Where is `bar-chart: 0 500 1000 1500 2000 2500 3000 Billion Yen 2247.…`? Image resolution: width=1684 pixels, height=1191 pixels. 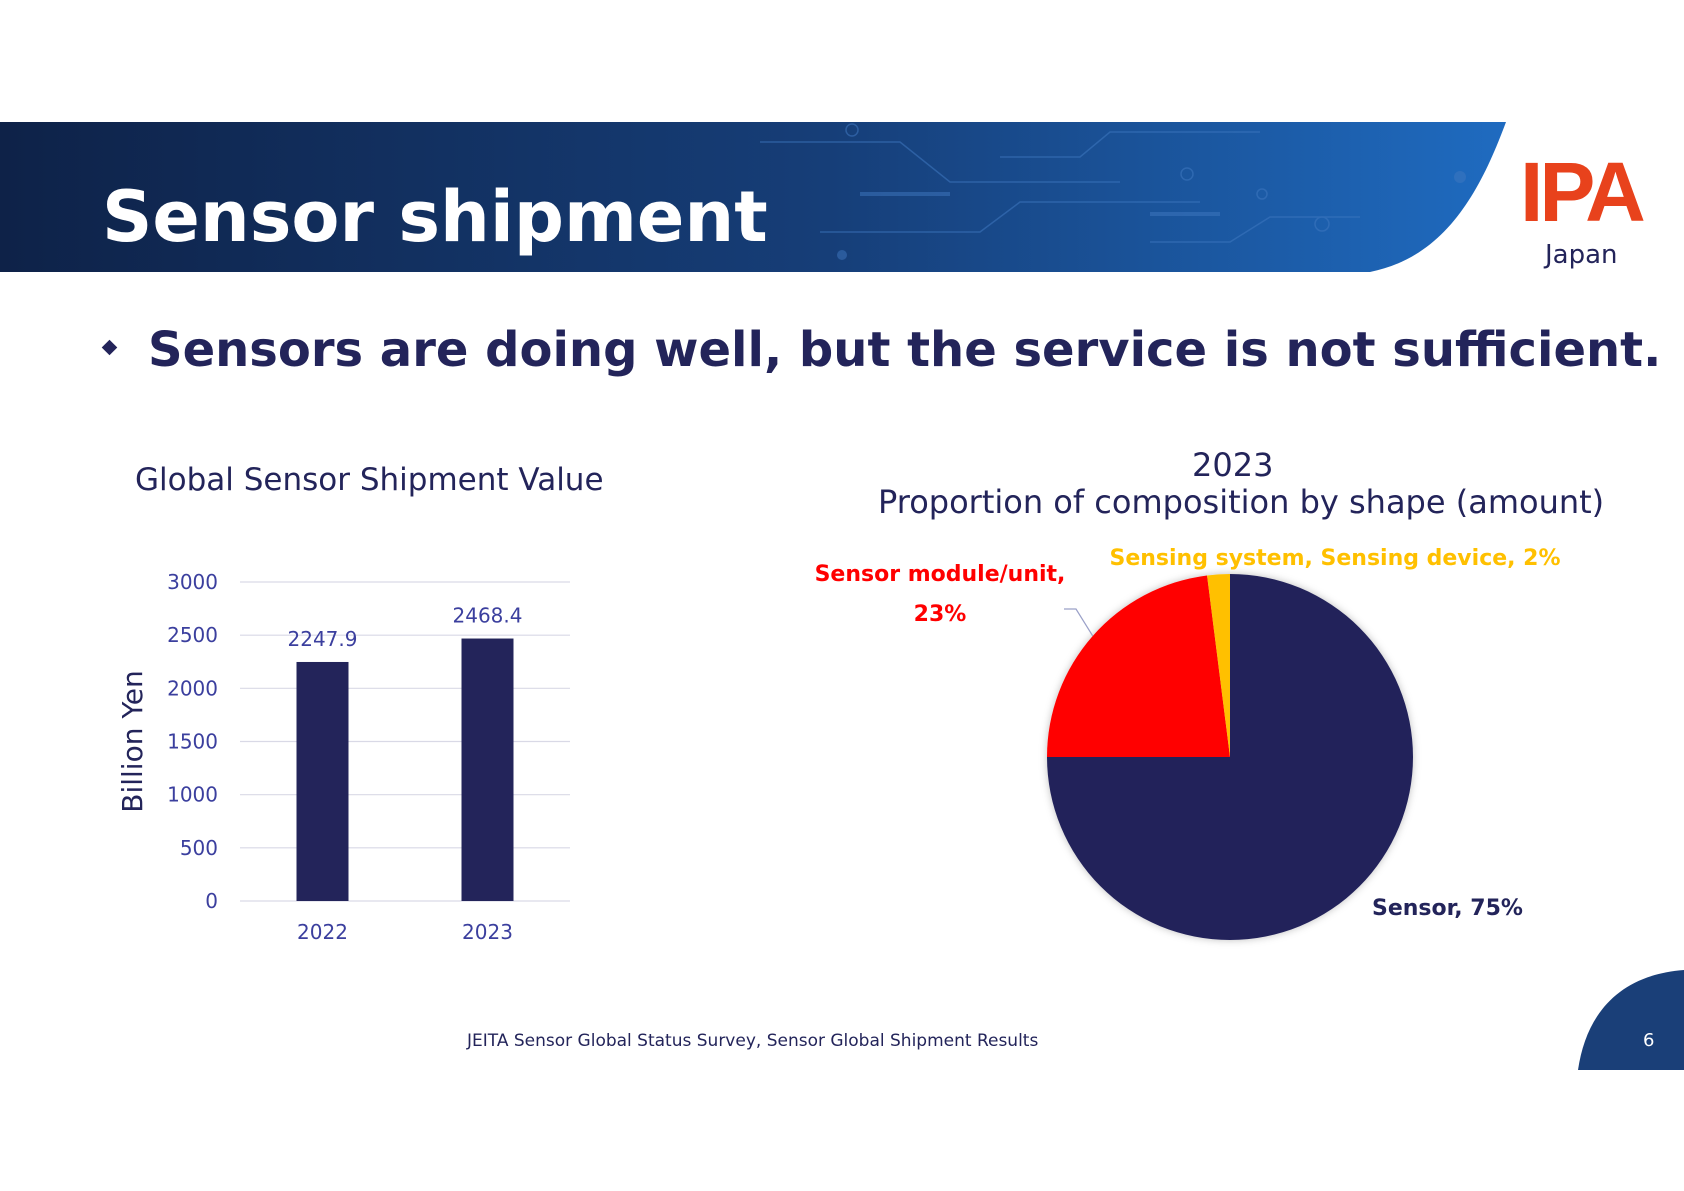
bar-chart: 0 500 1000 1500 2000 2500 3000 Billion Yen 2247.… is located at coordinates (343, 757).